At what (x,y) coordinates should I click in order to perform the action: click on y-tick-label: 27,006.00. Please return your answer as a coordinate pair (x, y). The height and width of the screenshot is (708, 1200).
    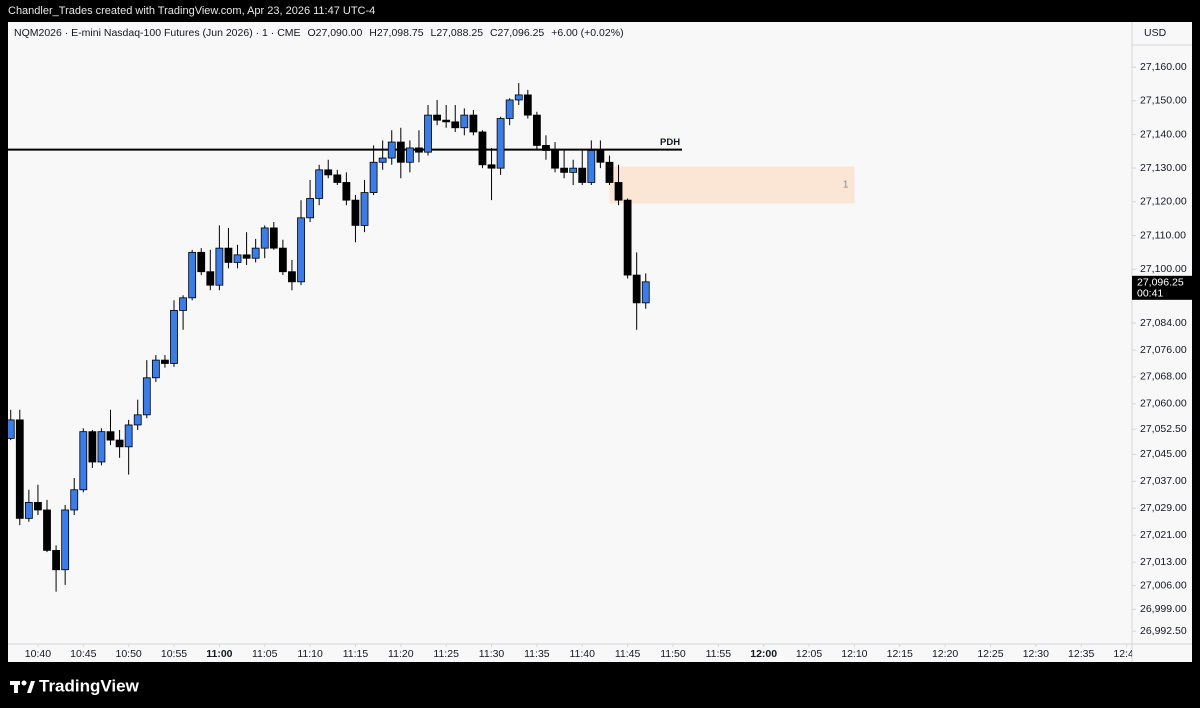
    Looking at the image, I should click on (1163, 586).